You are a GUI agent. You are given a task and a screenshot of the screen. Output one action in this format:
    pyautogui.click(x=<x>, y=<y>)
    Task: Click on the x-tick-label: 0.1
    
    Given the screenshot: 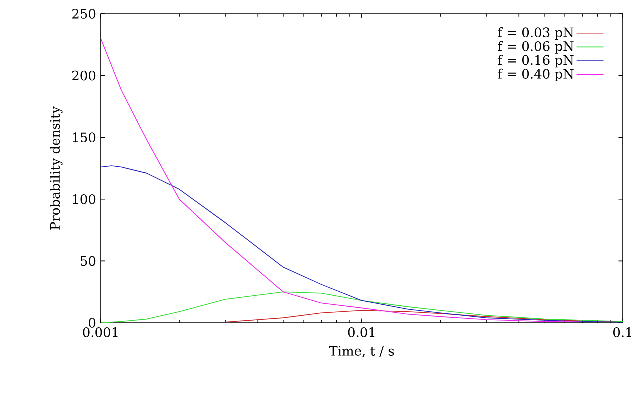 What is the action you would take?
    pyautogui.click(x=623, y=333)
    